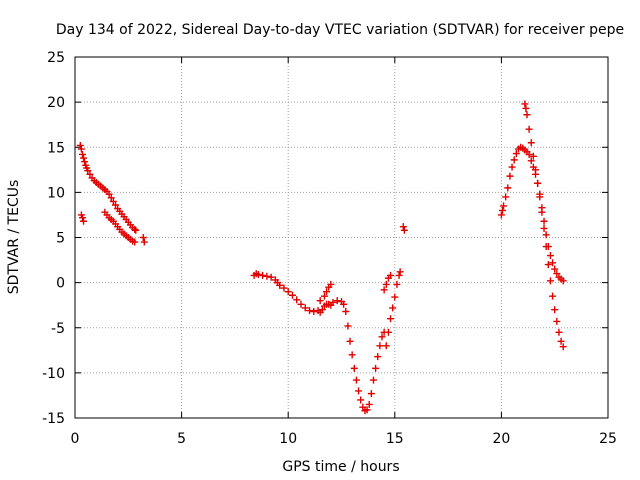 This screenshot has height=480, width=640. Describe the element at coordinates (56, 148) in the screenshot. I see `y-tick-label: 15` at that location.